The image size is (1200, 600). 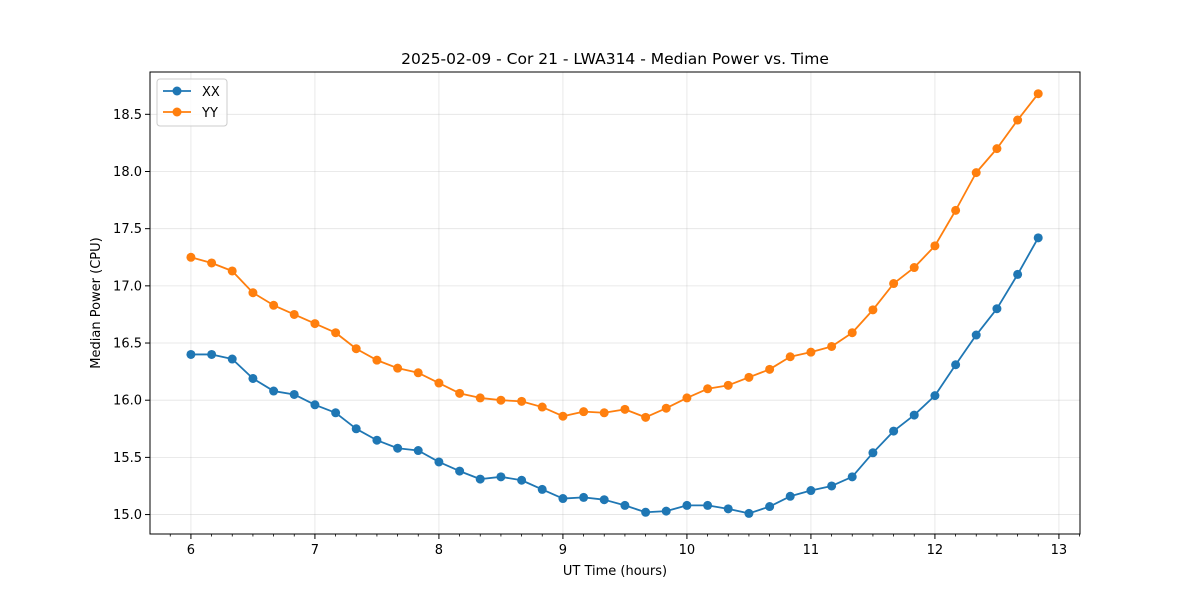 What do you see at coordinates (315, 550) in the screenshot?
I see `x-tick-label: 7` at bounding box center [315, 550].